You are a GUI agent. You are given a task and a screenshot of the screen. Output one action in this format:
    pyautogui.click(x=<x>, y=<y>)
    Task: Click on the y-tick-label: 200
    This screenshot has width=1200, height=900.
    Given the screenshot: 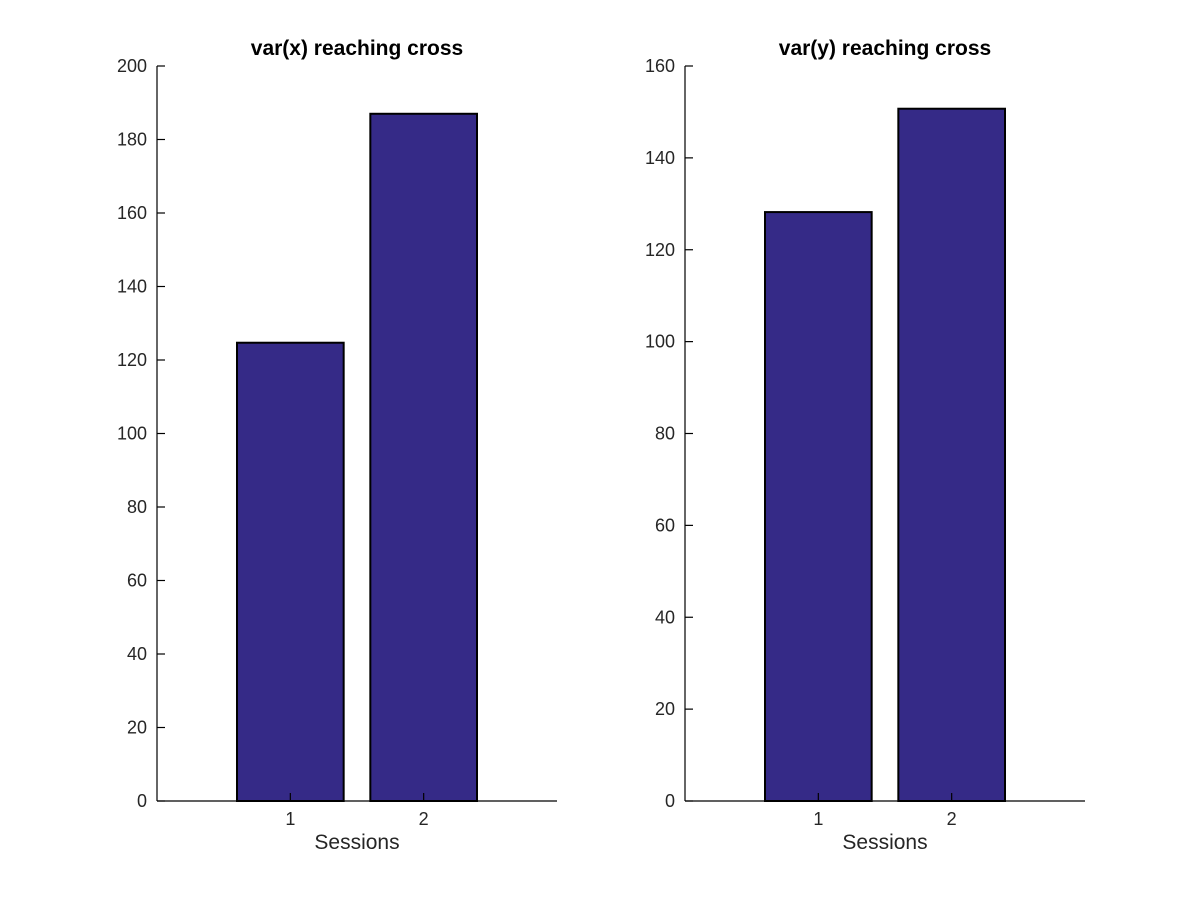 What is the action you would take?
    pyautogui.click(x=132, y=66)
    